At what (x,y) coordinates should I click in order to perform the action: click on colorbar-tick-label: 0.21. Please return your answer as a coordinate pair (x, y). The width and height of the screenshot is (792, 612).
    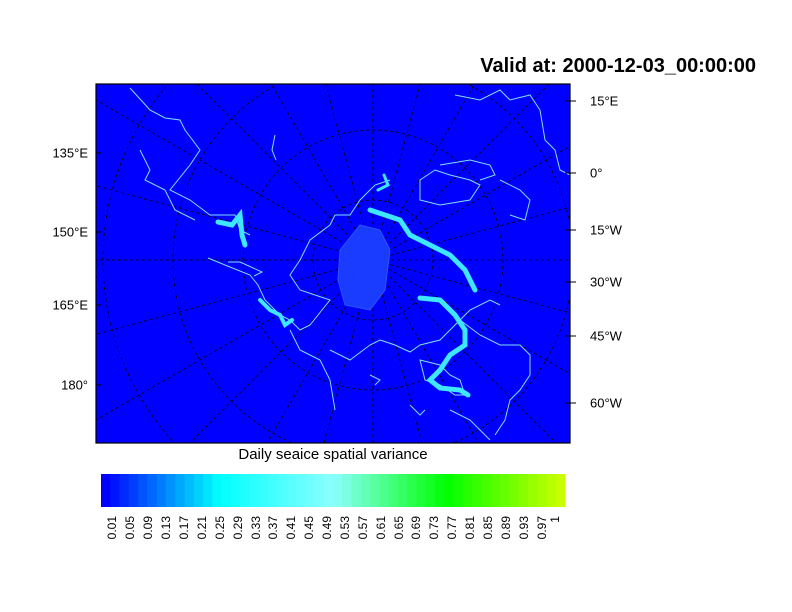
    Looking at the image, I should click on (201, 528).